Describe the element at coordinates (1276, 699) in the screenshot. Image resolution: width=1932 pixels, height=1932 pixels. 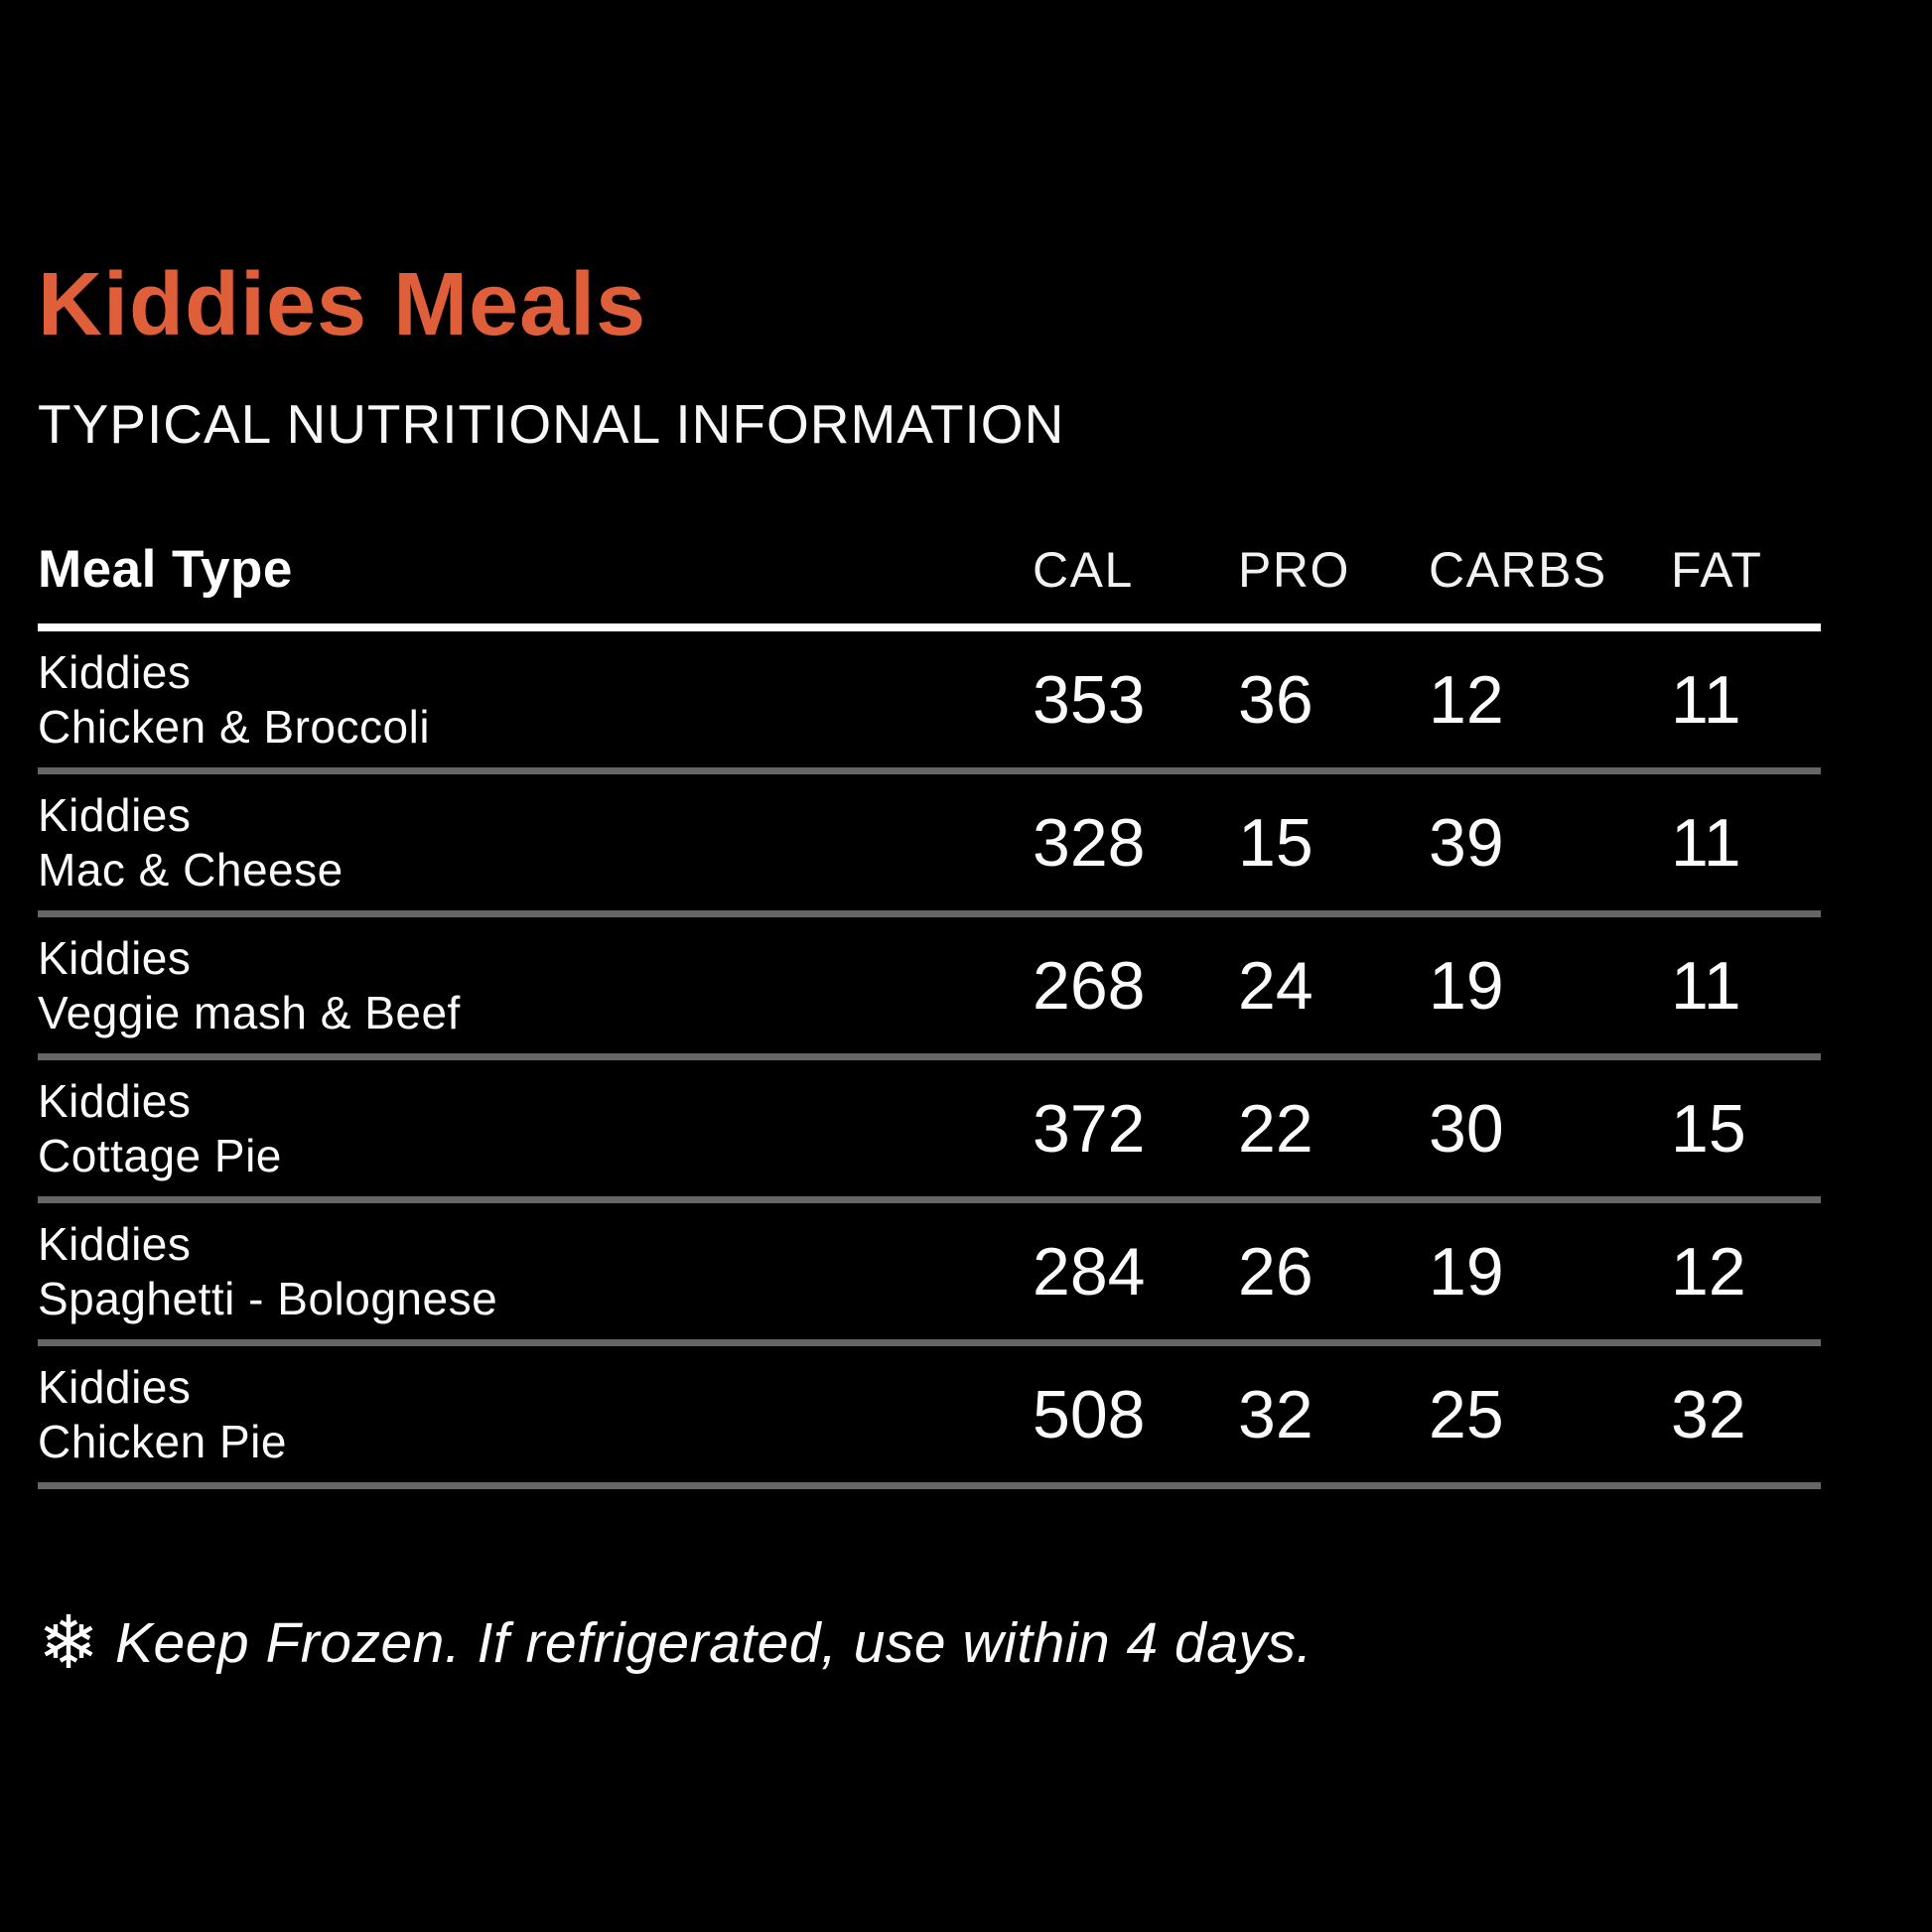
I see `pro-value: 36` at that location.